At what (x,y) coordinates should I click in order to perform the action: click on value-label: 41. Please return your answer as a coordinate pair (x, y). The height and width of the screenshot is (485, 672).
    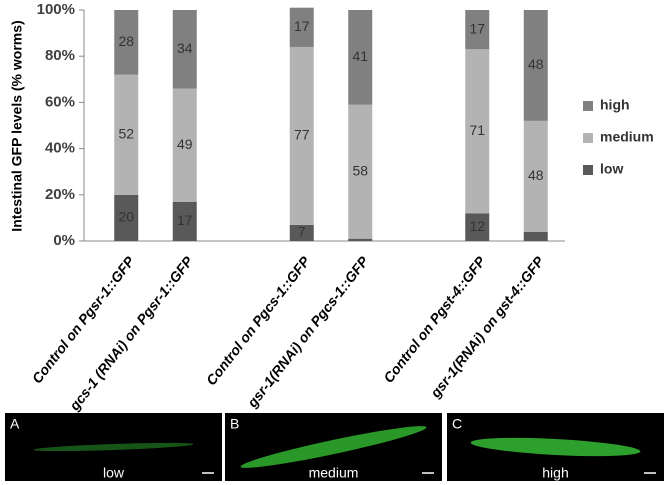
    Looking at the image, I should click on (360, 56).